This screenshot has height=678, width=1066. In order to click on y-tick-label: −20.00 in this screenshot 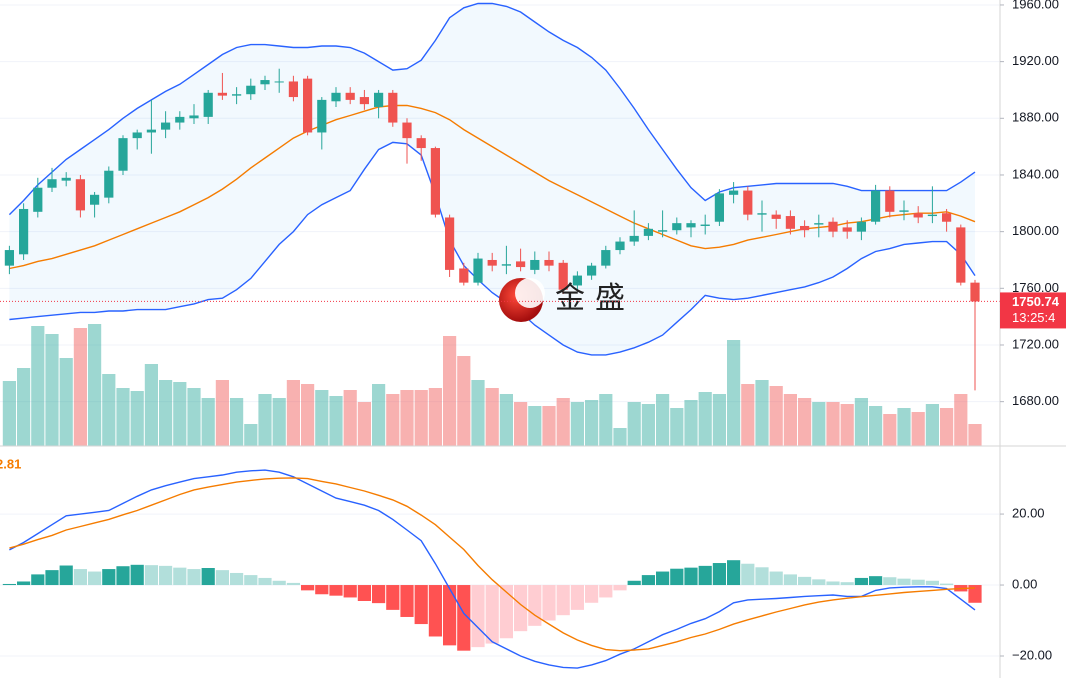, I will do `click(1032, 654)`.